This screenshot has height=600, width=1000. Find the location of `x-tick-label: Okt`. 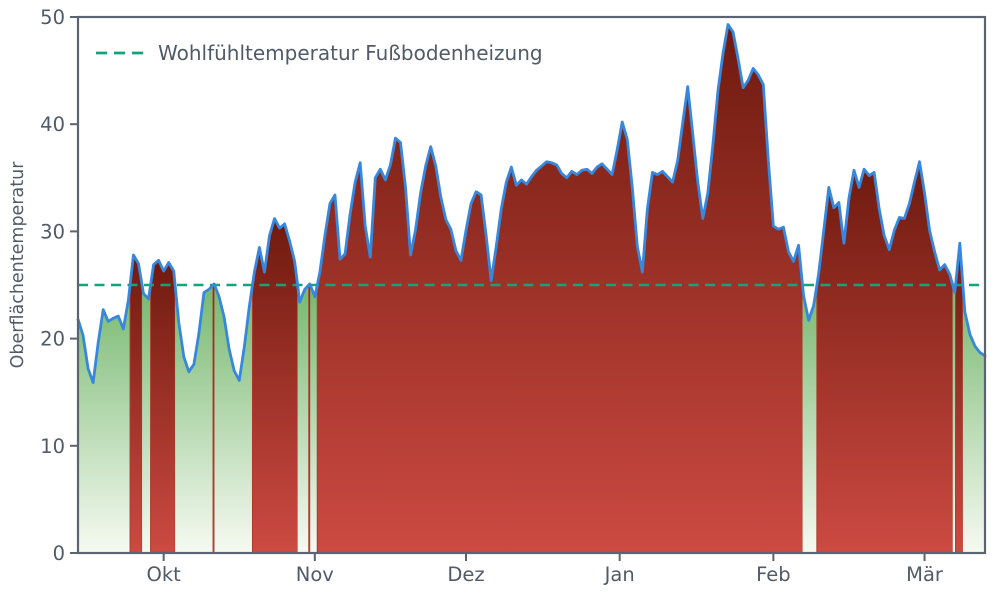

x-tick-label: Okt is located at coordinates (164, 574).